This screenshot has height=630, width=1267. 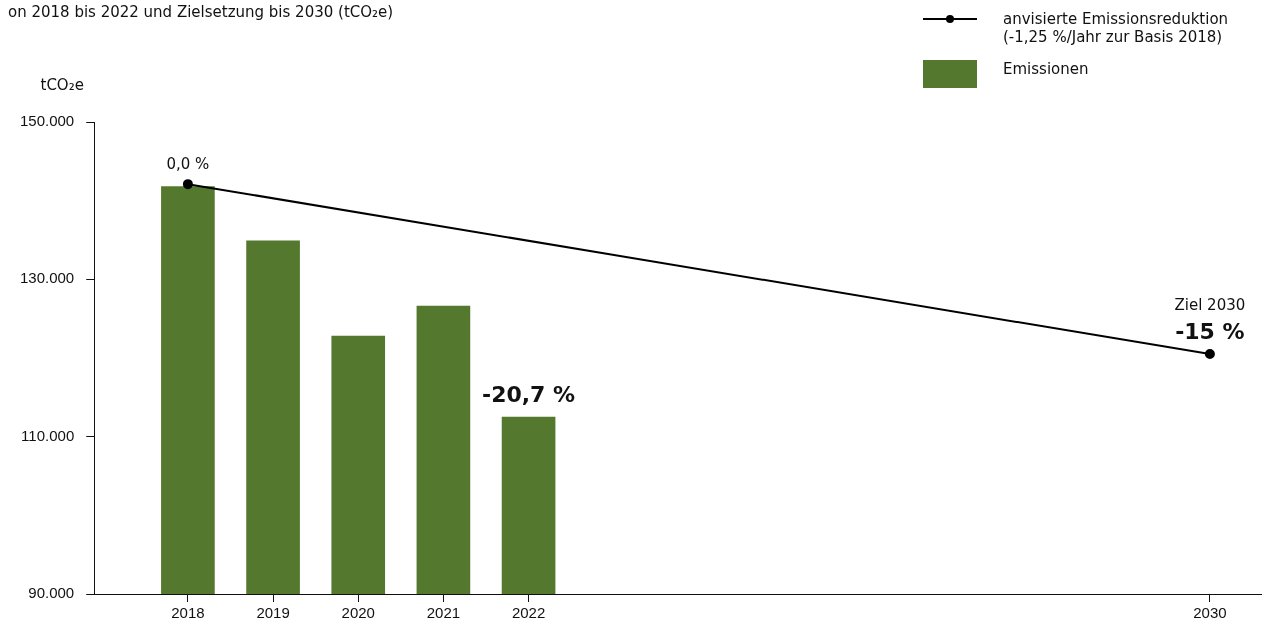 What do you see at coordinates (51, 593) in the screenshot?
I see `y-tick-label: 90.000` at bounding box center [51, 593].